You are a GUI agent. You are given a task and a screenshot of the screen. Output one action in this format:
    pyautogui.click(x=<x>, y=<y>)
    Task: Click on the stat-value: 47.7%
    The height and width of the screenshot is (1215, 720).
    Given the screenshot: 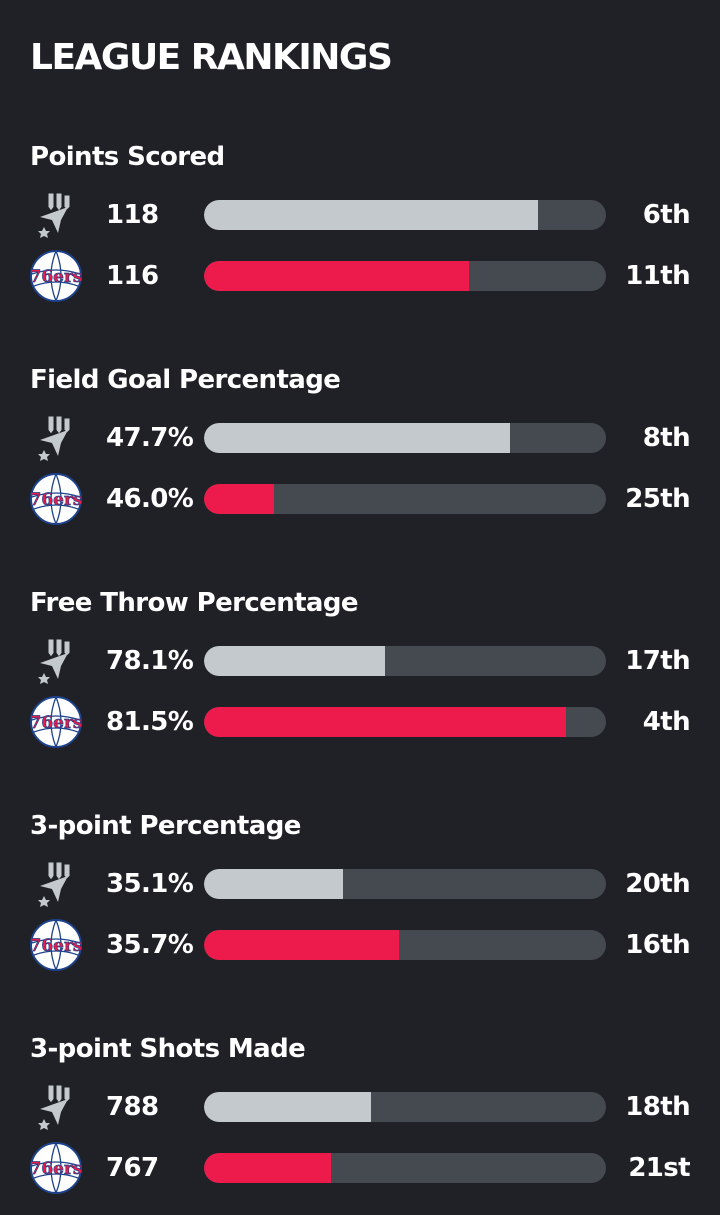 What is the action you would take?
    pyautogui.click(x=150, y=438)
    